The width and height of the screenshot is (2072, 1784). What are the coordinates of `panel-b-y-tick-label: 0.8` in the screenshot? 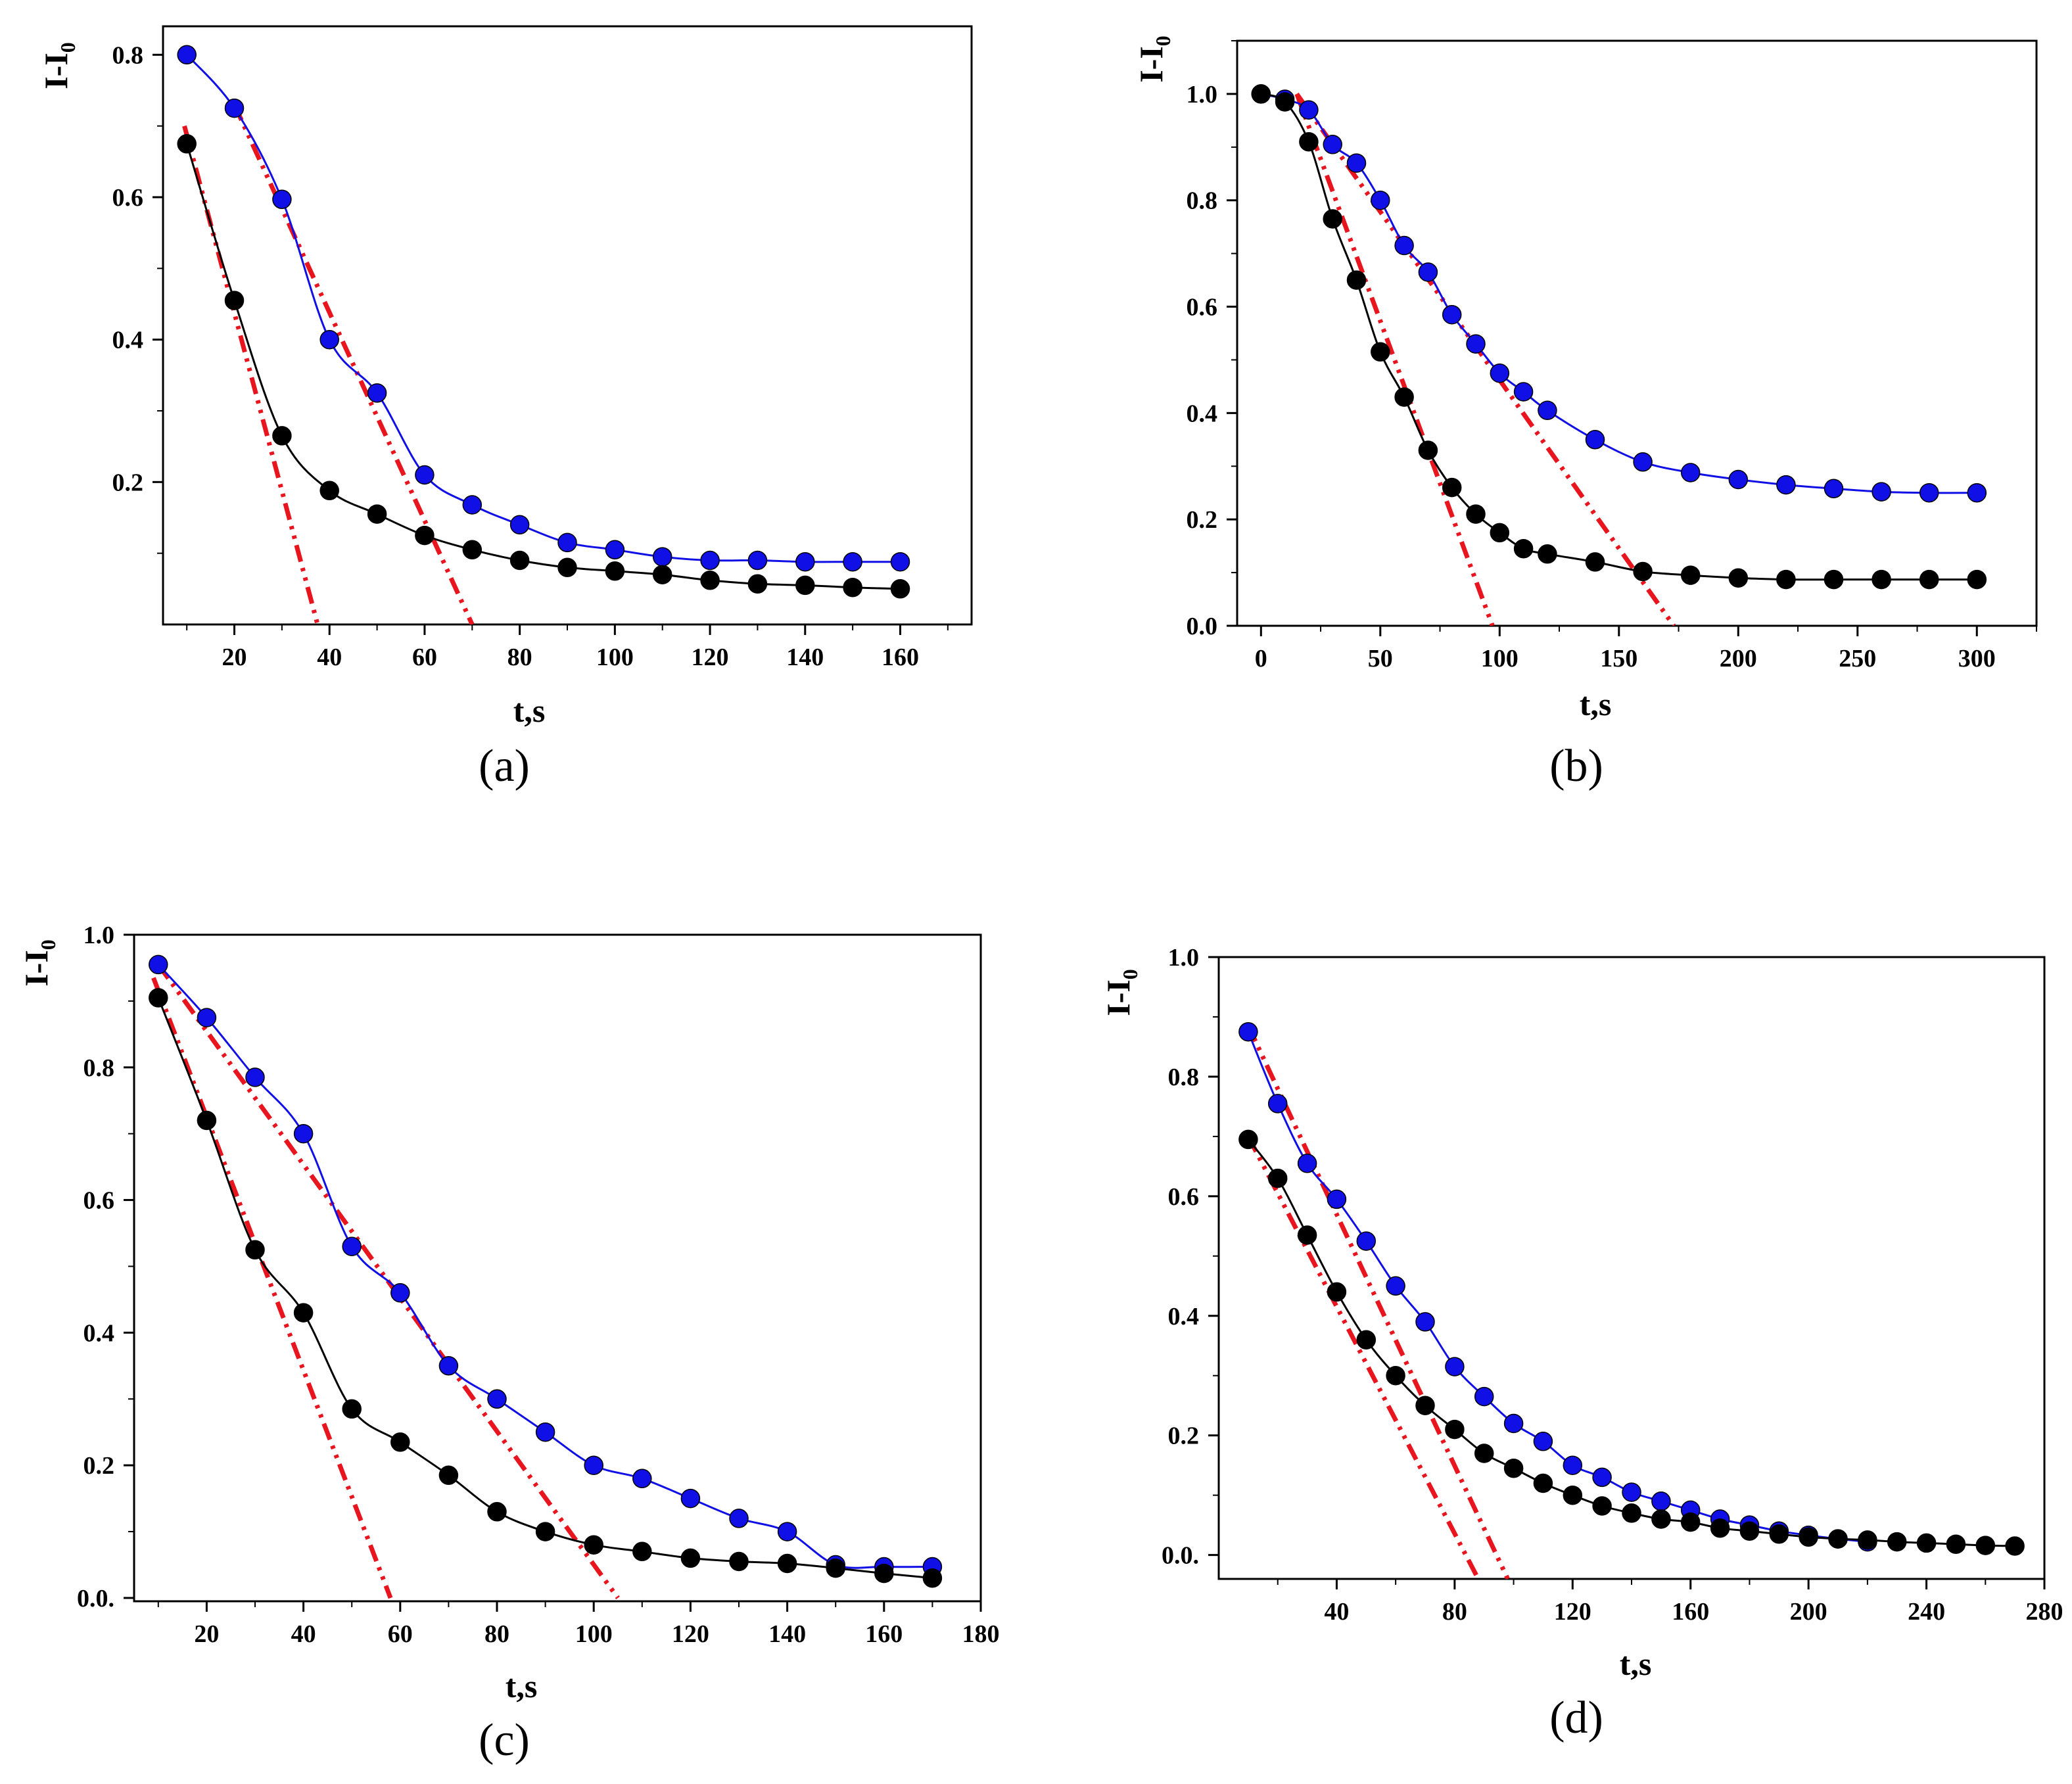 It's located at (1203, 201).